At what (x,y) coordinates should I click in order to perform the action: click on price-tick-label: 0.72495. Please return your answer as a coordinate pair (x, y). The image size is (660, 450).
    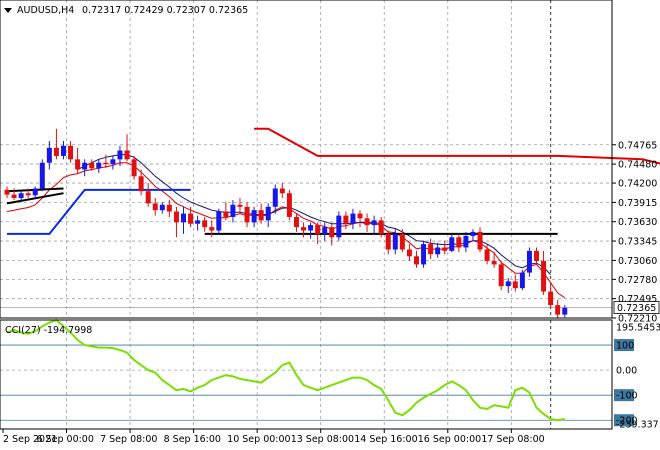
    Looking at the image, I should click on (637, 299).